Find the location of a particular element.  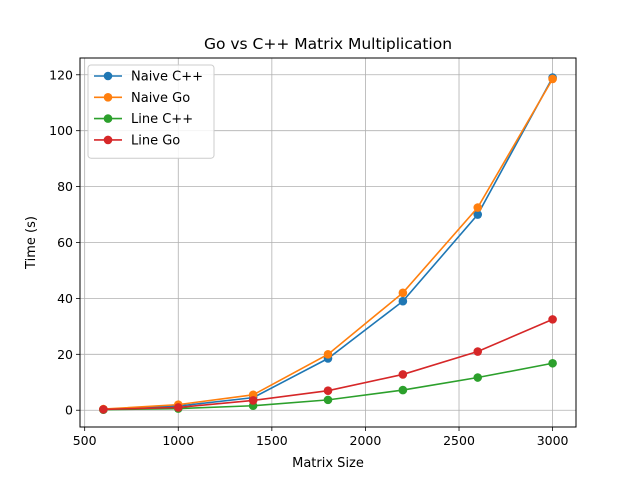

y-tick-label: 120 is located at coordinates (61, 74).